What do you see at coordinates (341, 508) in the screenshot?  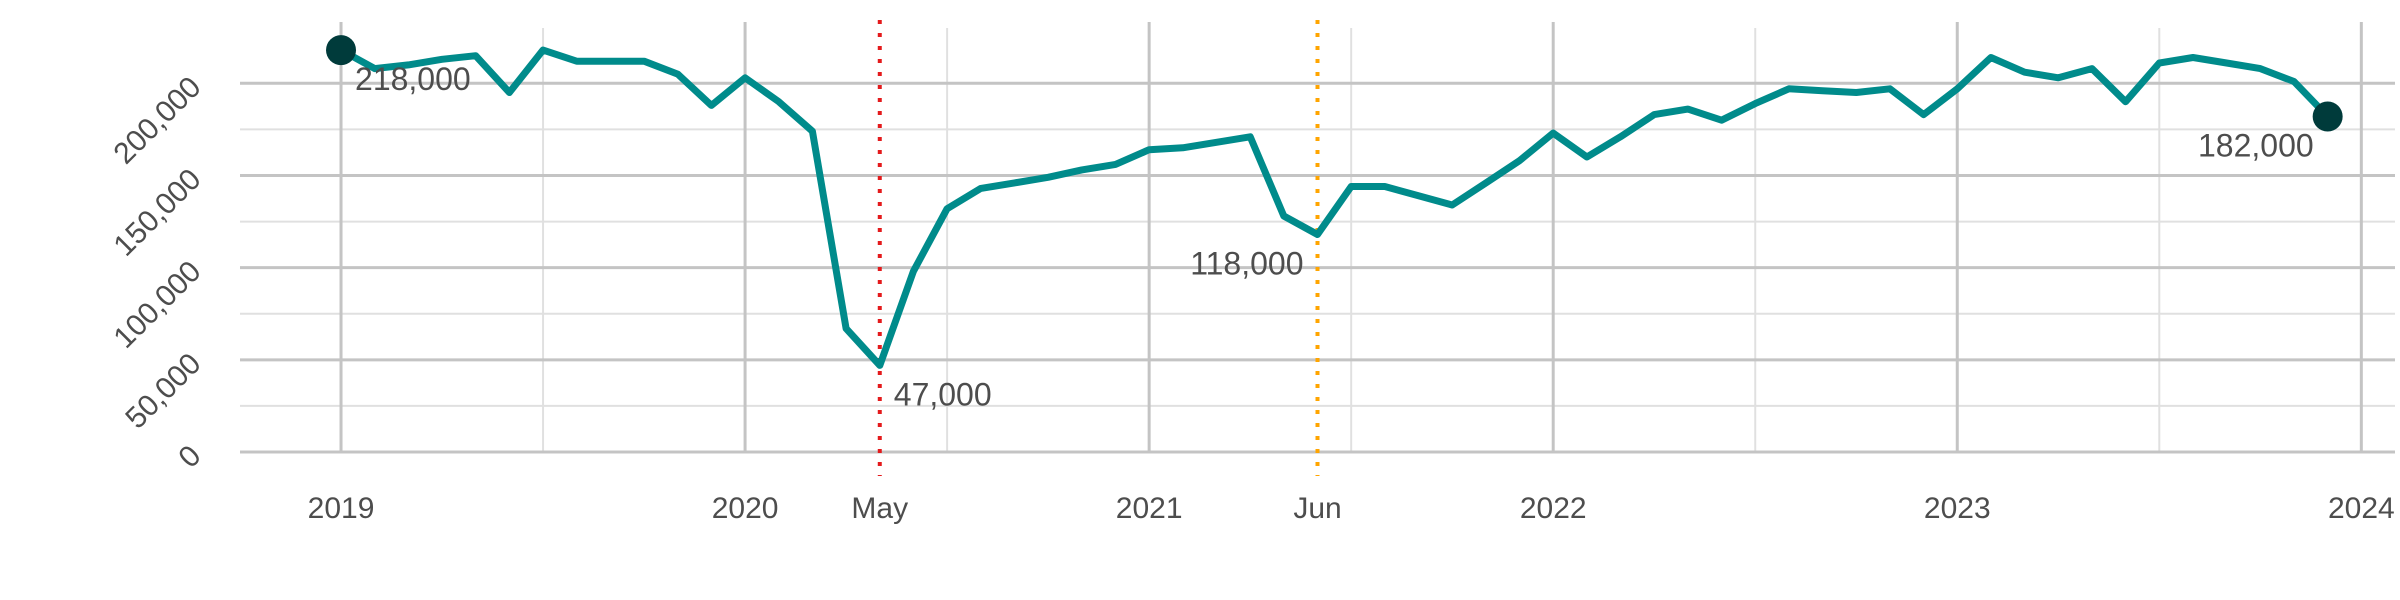 I see `x-tick-label: 2019` at bounding box center [341, 508].